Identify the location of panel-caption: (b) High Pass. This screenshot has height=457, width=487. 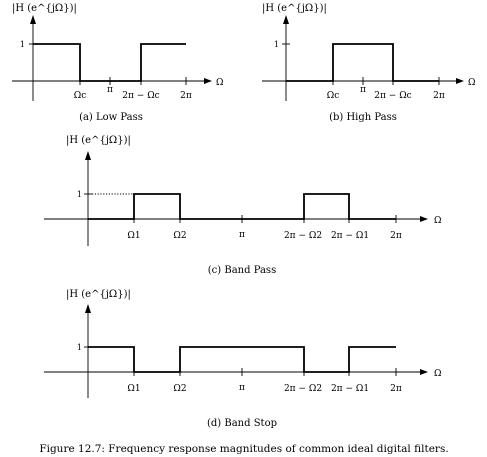
(363, 117).